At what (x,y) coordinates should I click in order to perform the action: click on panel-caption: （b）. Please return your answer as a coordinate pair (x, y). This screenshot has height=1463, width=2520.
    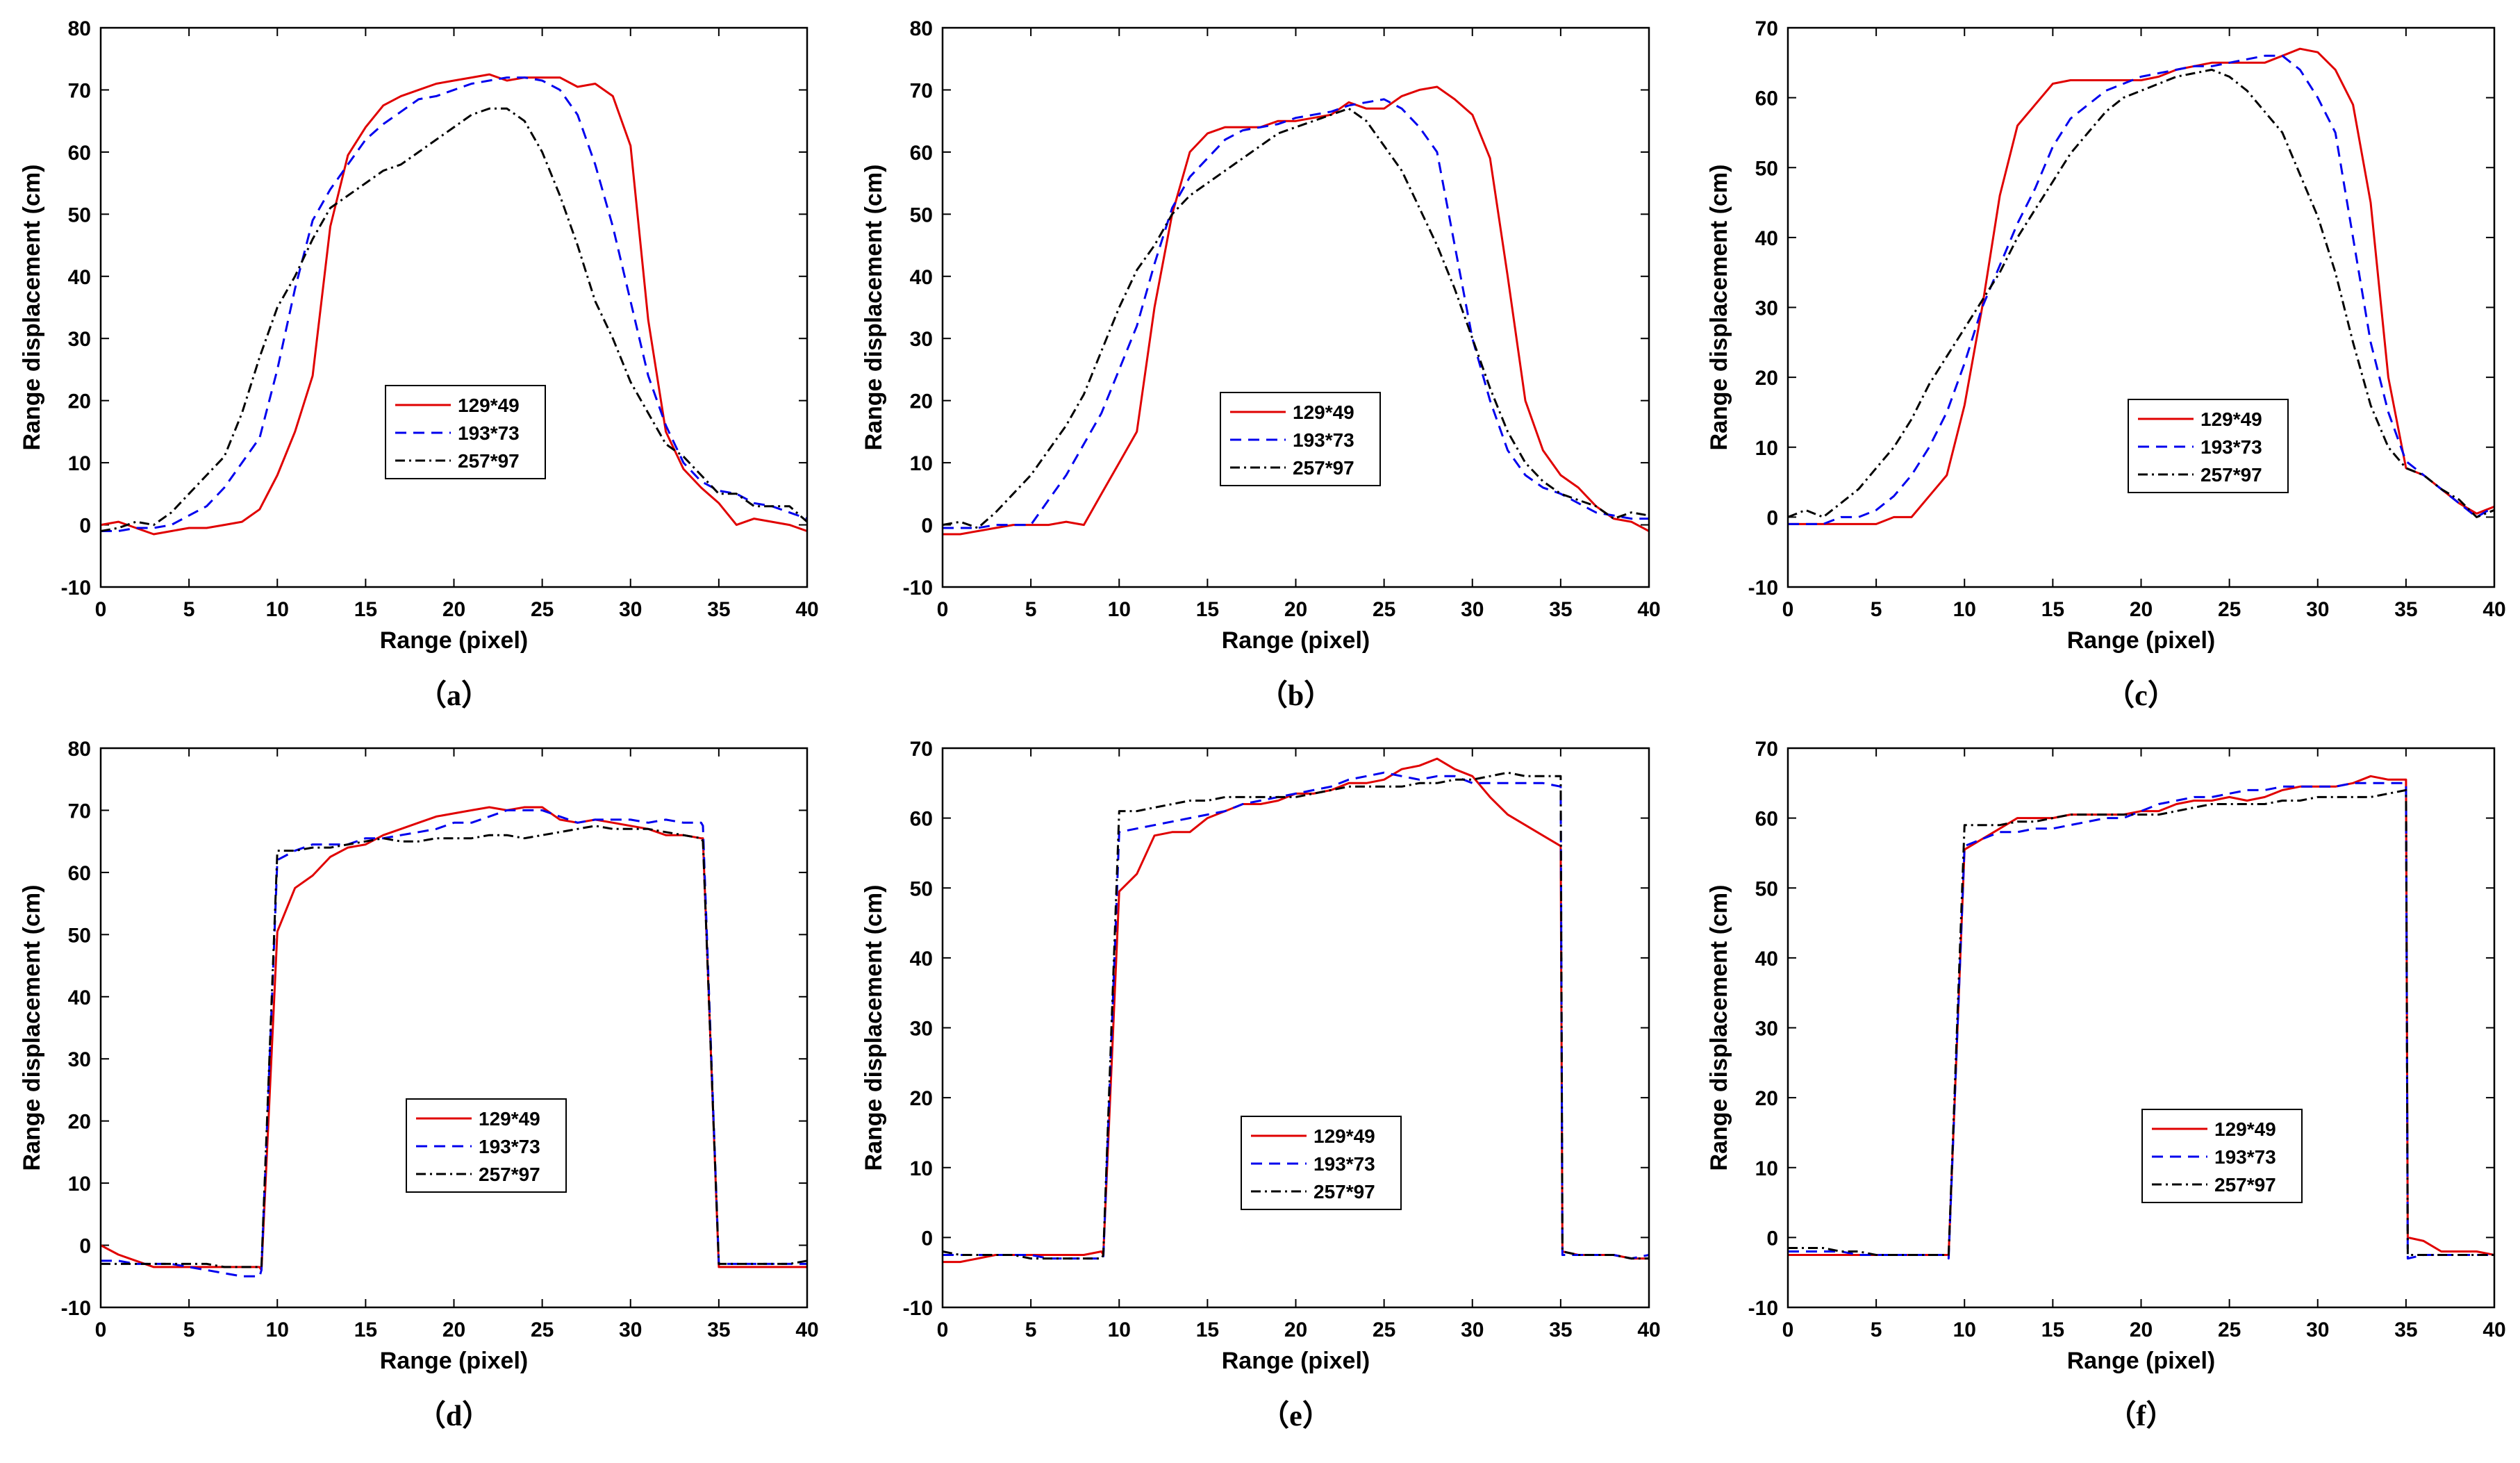
    Looking at the image, I should click on (1296, 695).